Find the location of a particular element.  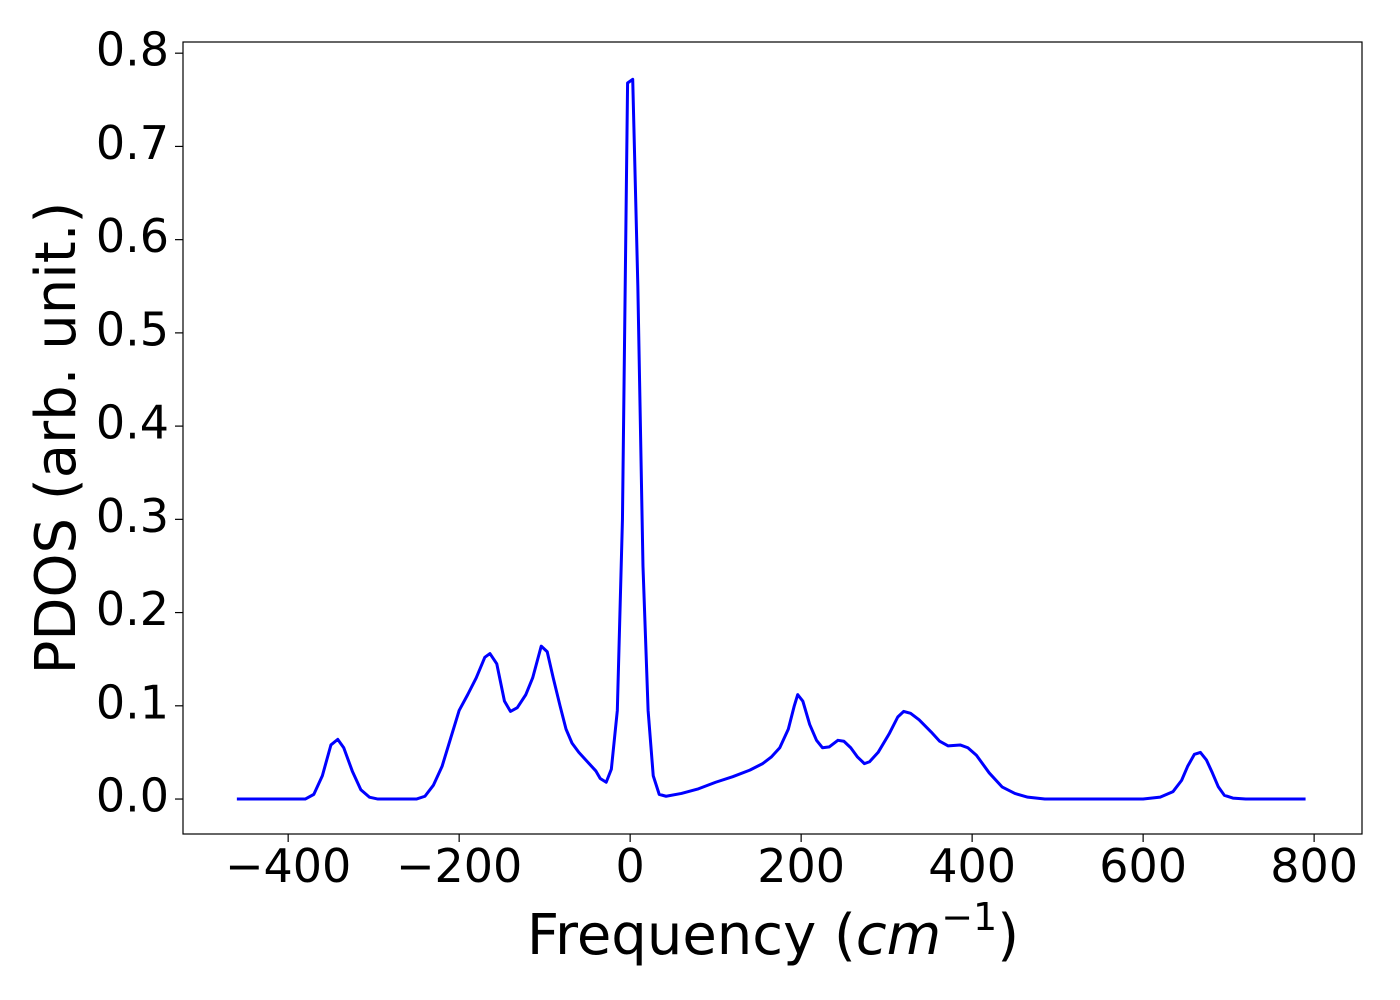

x-tick-label: −200 is located at coordinates (459, 866).